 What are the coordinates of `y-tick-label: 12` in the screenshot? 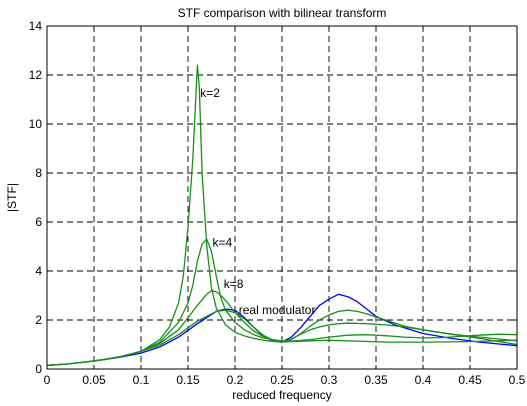 It's located at (36, 75).